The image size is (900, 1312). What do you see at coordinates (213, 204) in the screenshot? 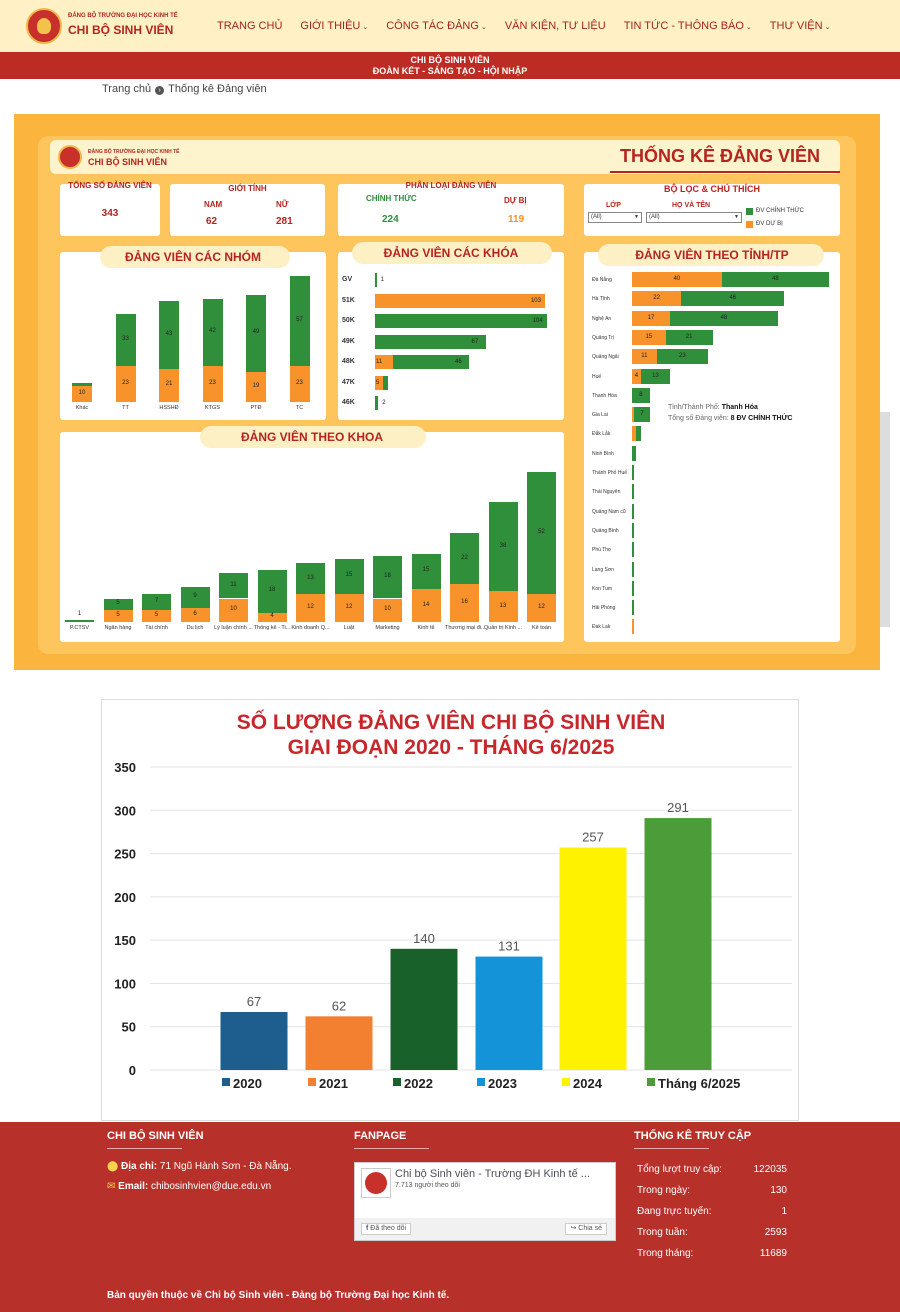
I see `male-label: NAM` at bounding box center [213, 204].